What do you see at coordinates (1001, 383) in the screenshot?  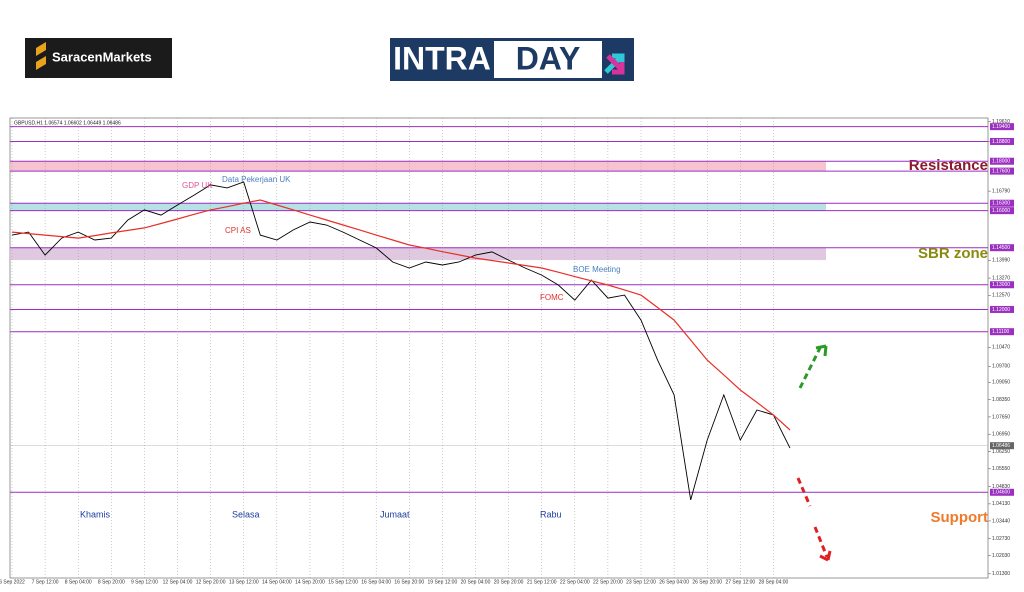 I see `y-tick-label: 1.09050` at bounding box center [1001, 383].